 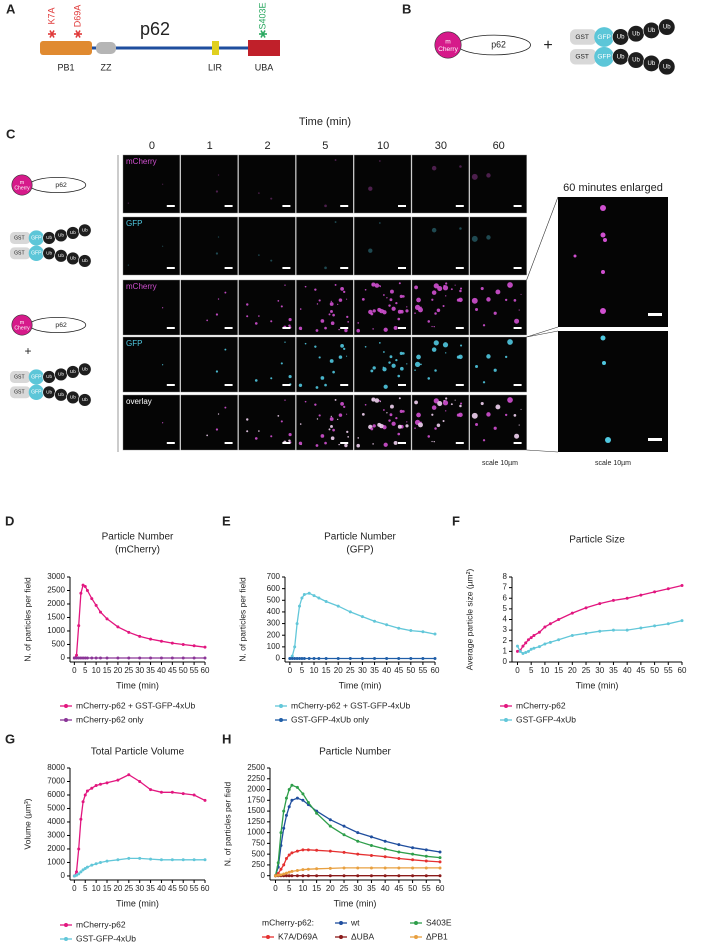 What do you see at coordinates (505, 640) in the screenshot?
I see `y-tick-label: 2` at bounding box center [505, 640].